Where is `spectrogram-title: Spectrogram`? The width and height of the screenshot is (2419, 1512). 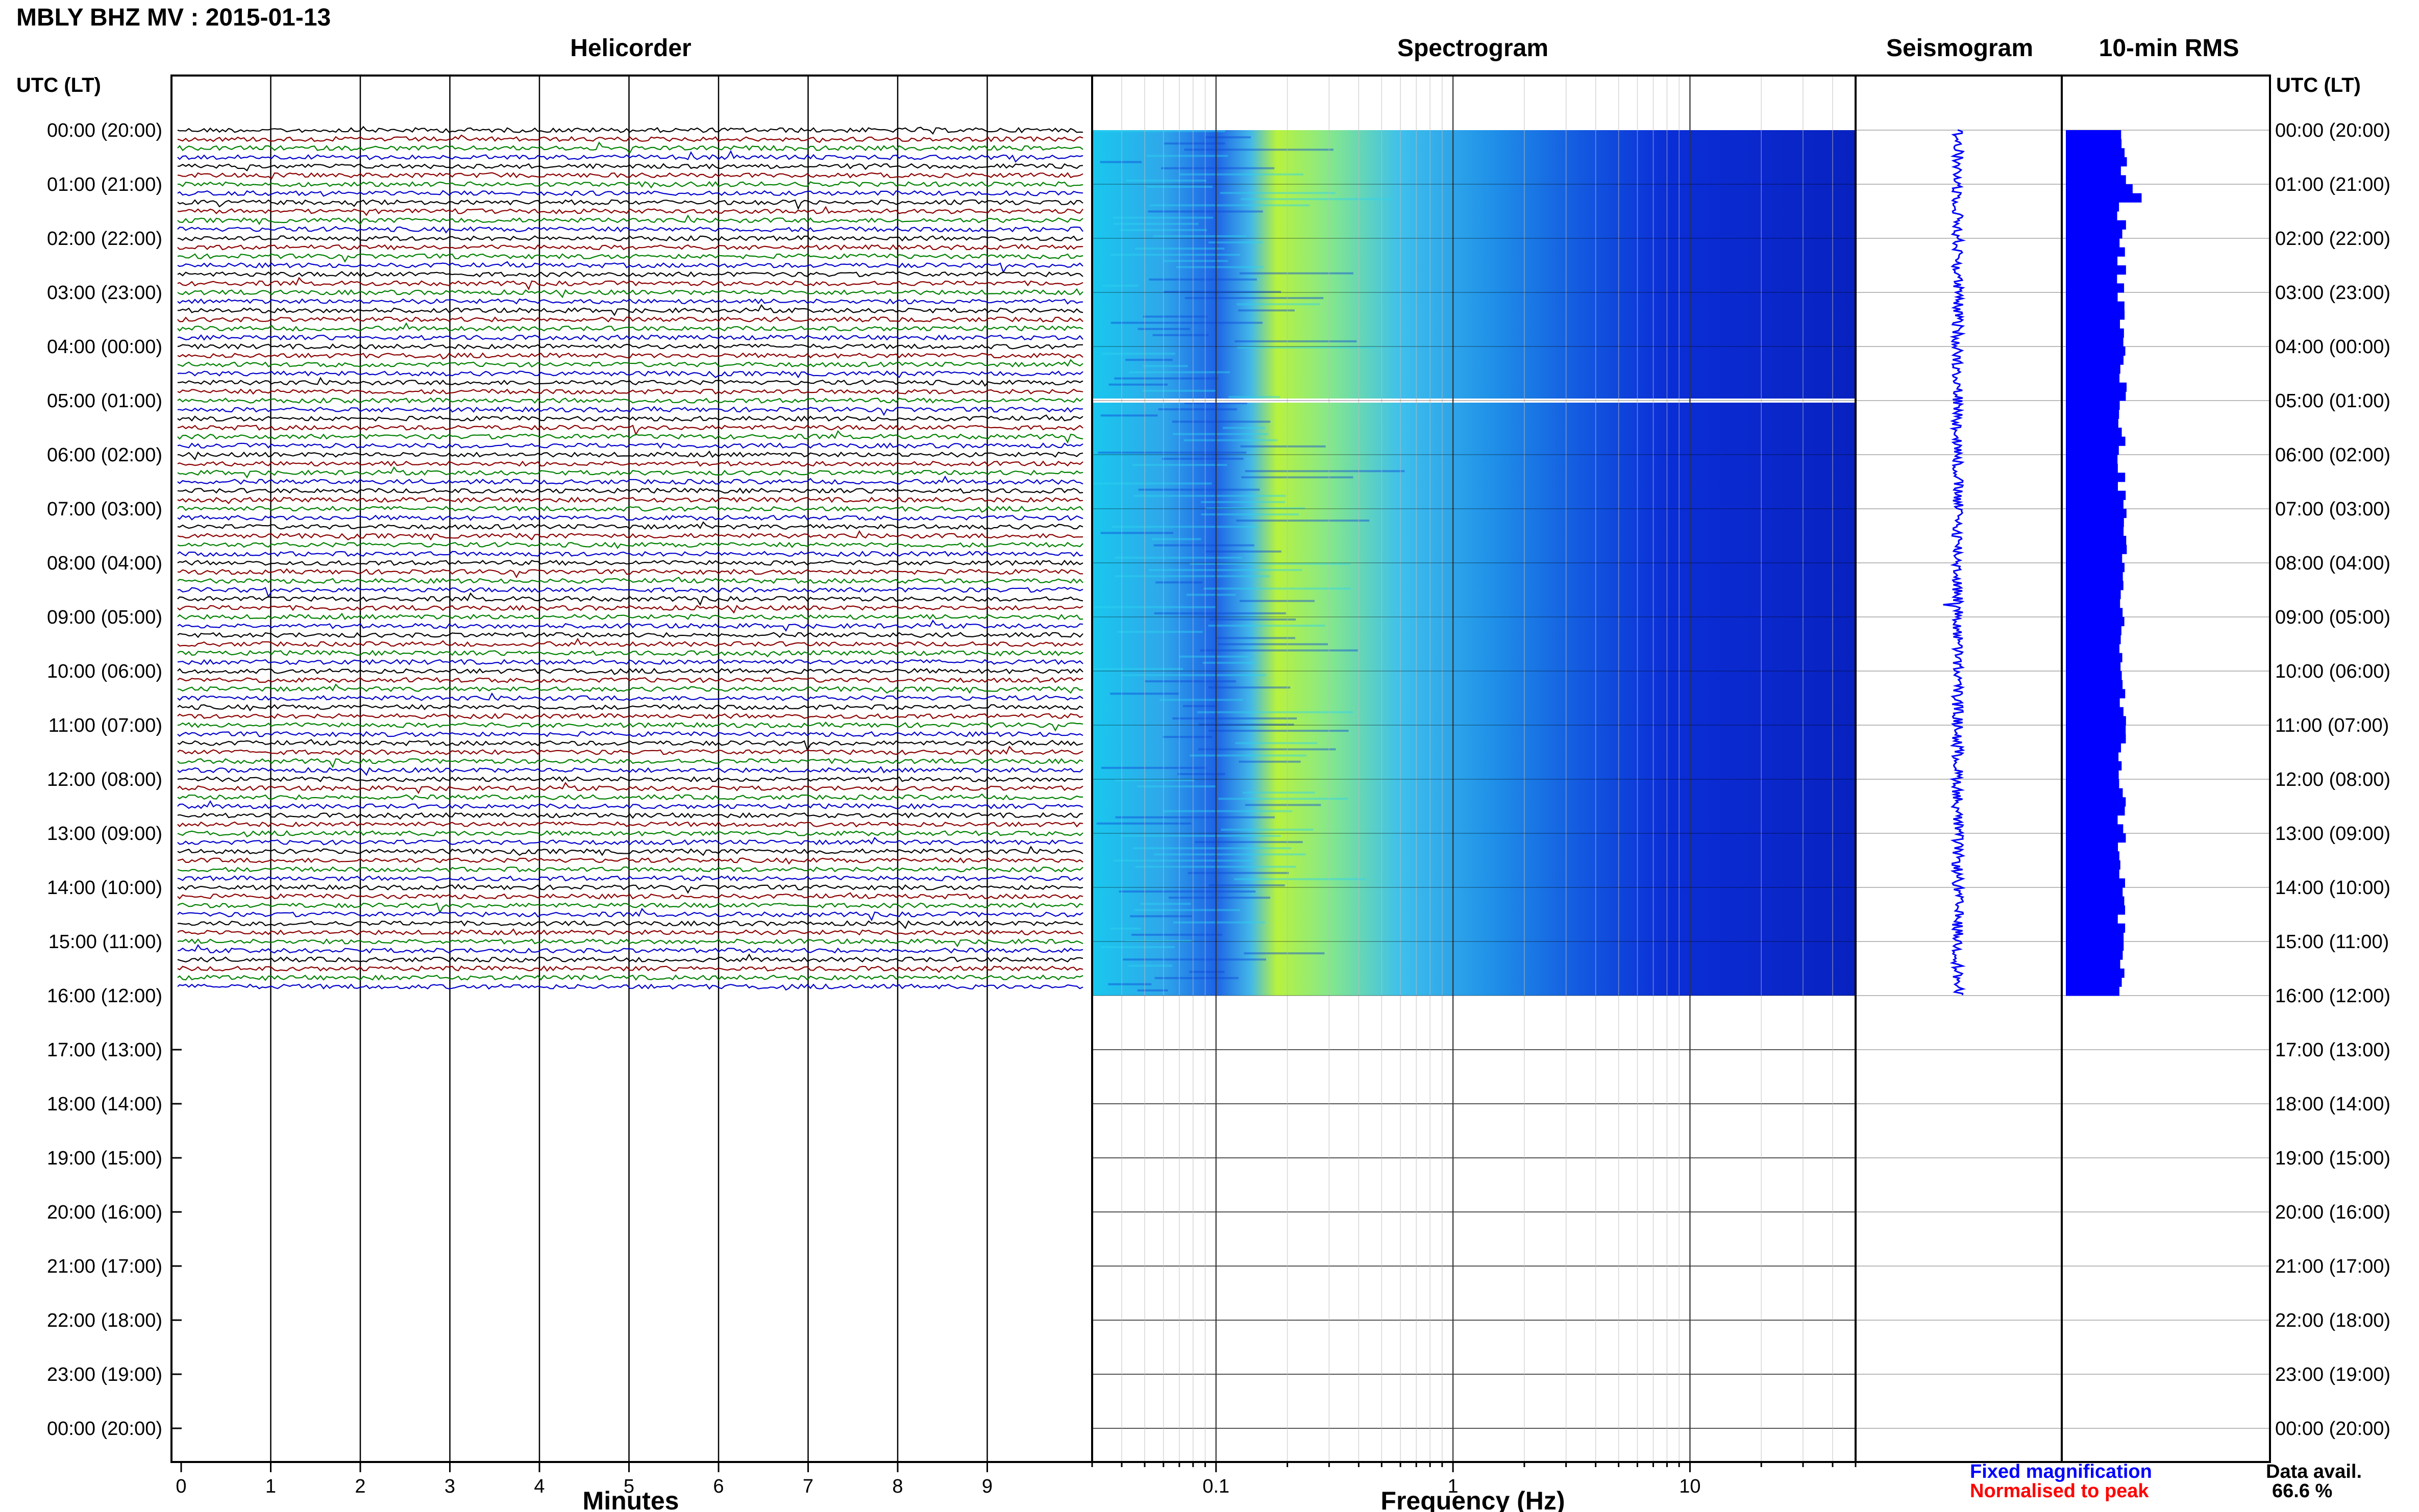 spectrogram-title: Spectrogram is located at coordinates (1472, 48).